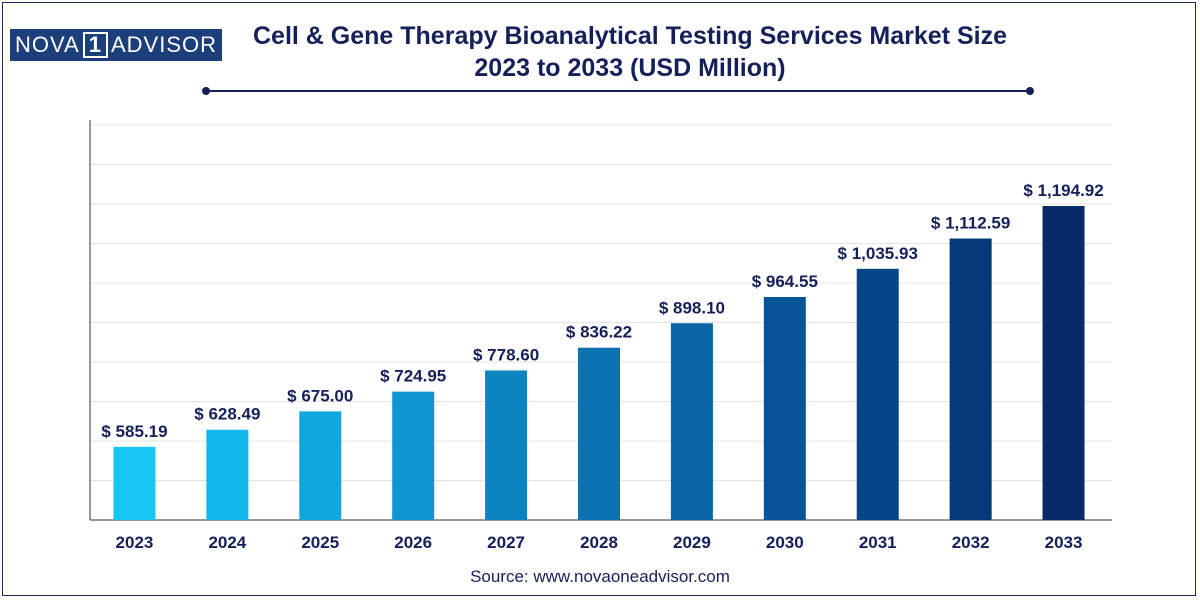  I want to click on divider-dot-left, so click(206, 91).